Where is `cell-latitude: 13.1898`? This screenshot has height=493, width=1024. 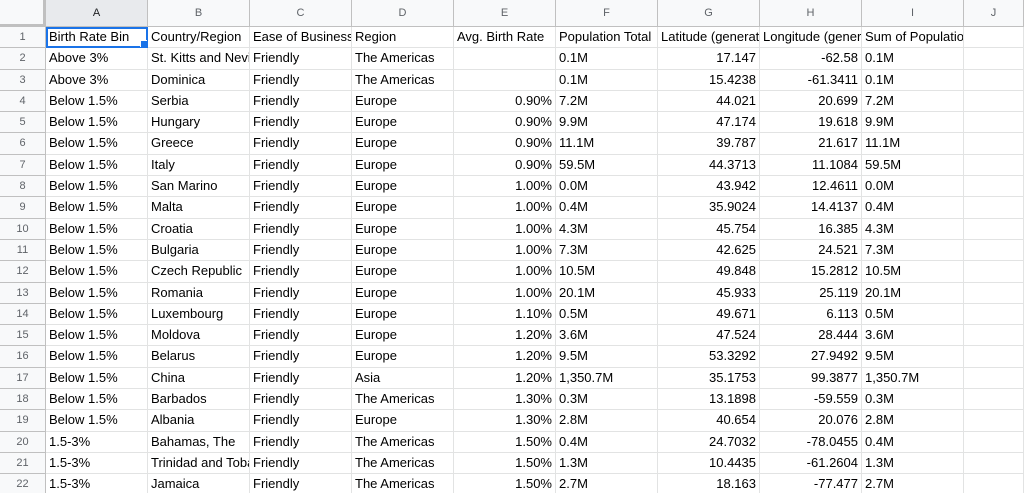 cell-latitude: 13.1898 is located at coordinates (709, 400).